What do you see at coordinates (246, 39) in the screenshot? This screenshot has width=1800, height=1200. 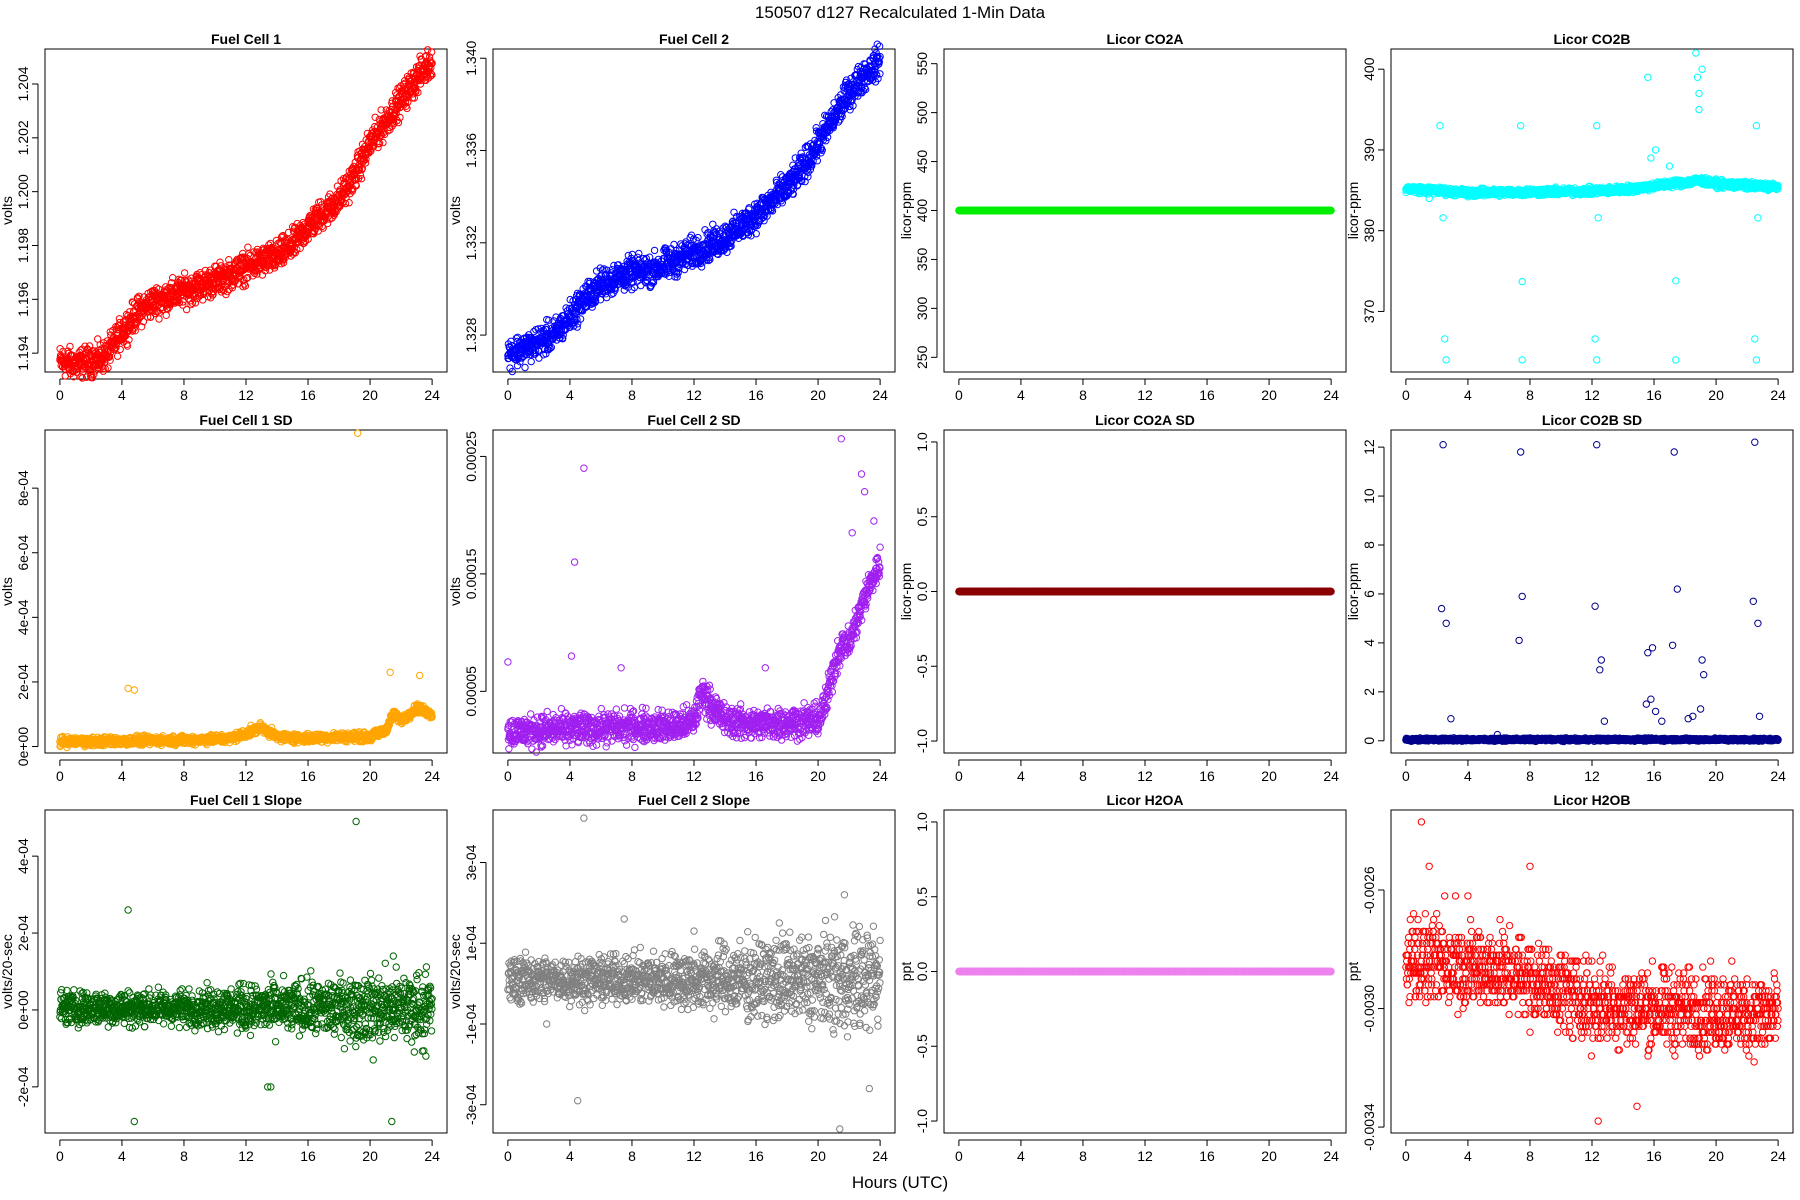 I see `panel-title: Fuel Cell 1` at bounding box center [246, 39].